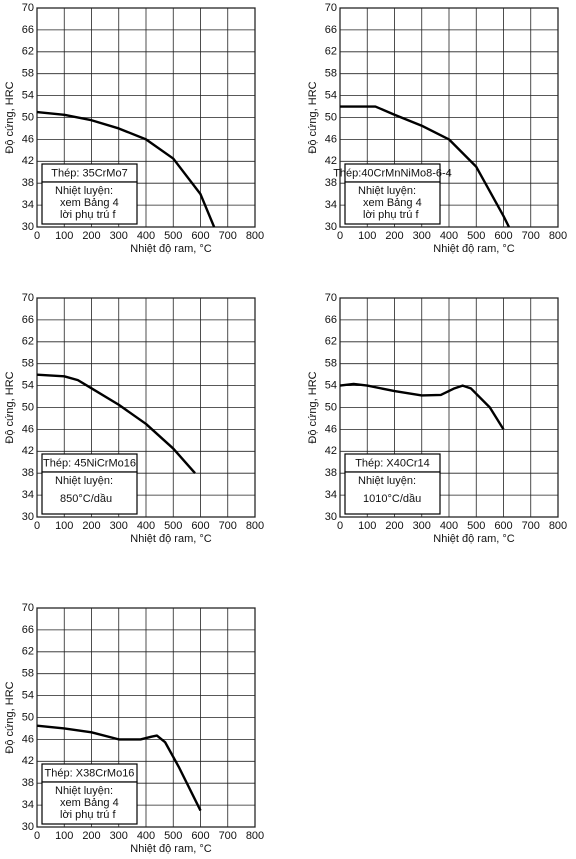 Image resolution: width=576 pixels, height=859 pixels. Describe the element at coordinates (90, 773) in the screenshot. I see `steel-label: Thép: X38CrMo16` at that location.